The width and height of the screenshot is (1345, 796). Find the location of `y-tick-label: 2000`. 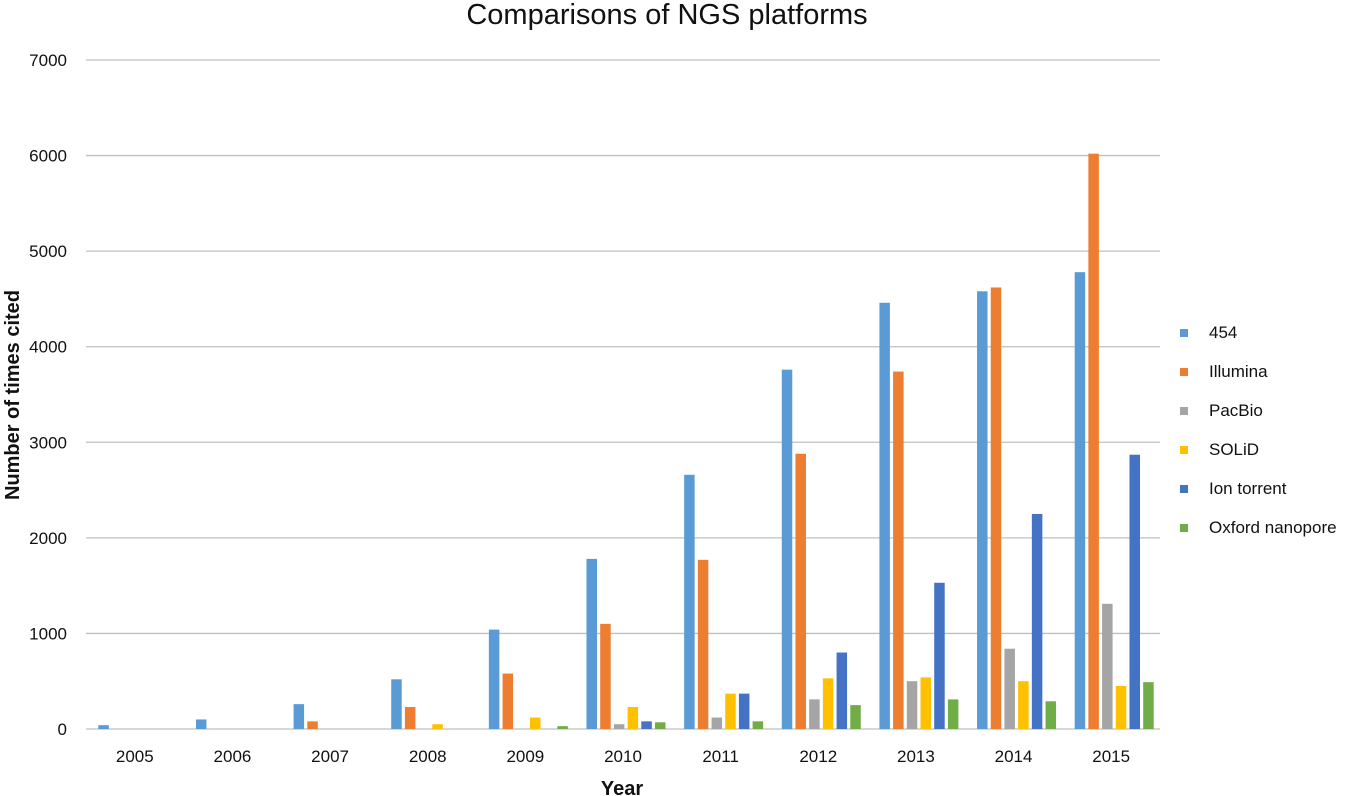

y-tick-label: 2000 is located at coordinates (48, 538).